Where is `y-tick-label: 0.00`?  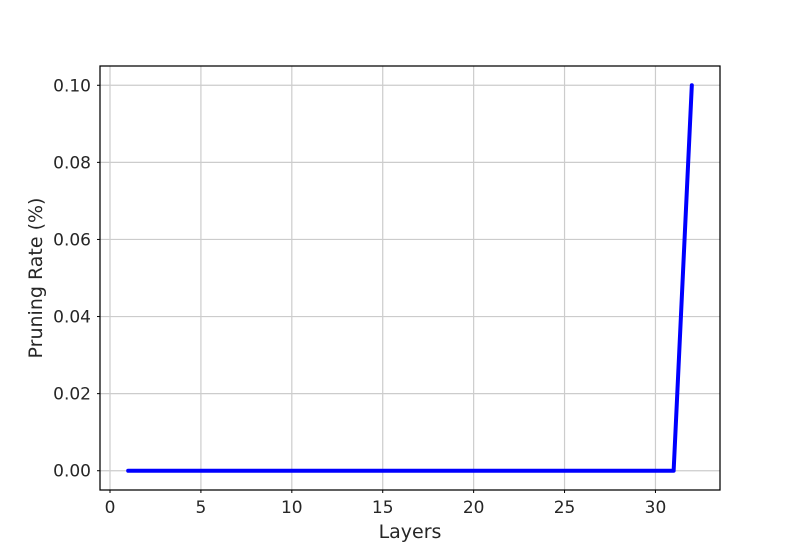 y-tick-label: 0.00 is located at coordinates (72, 472).